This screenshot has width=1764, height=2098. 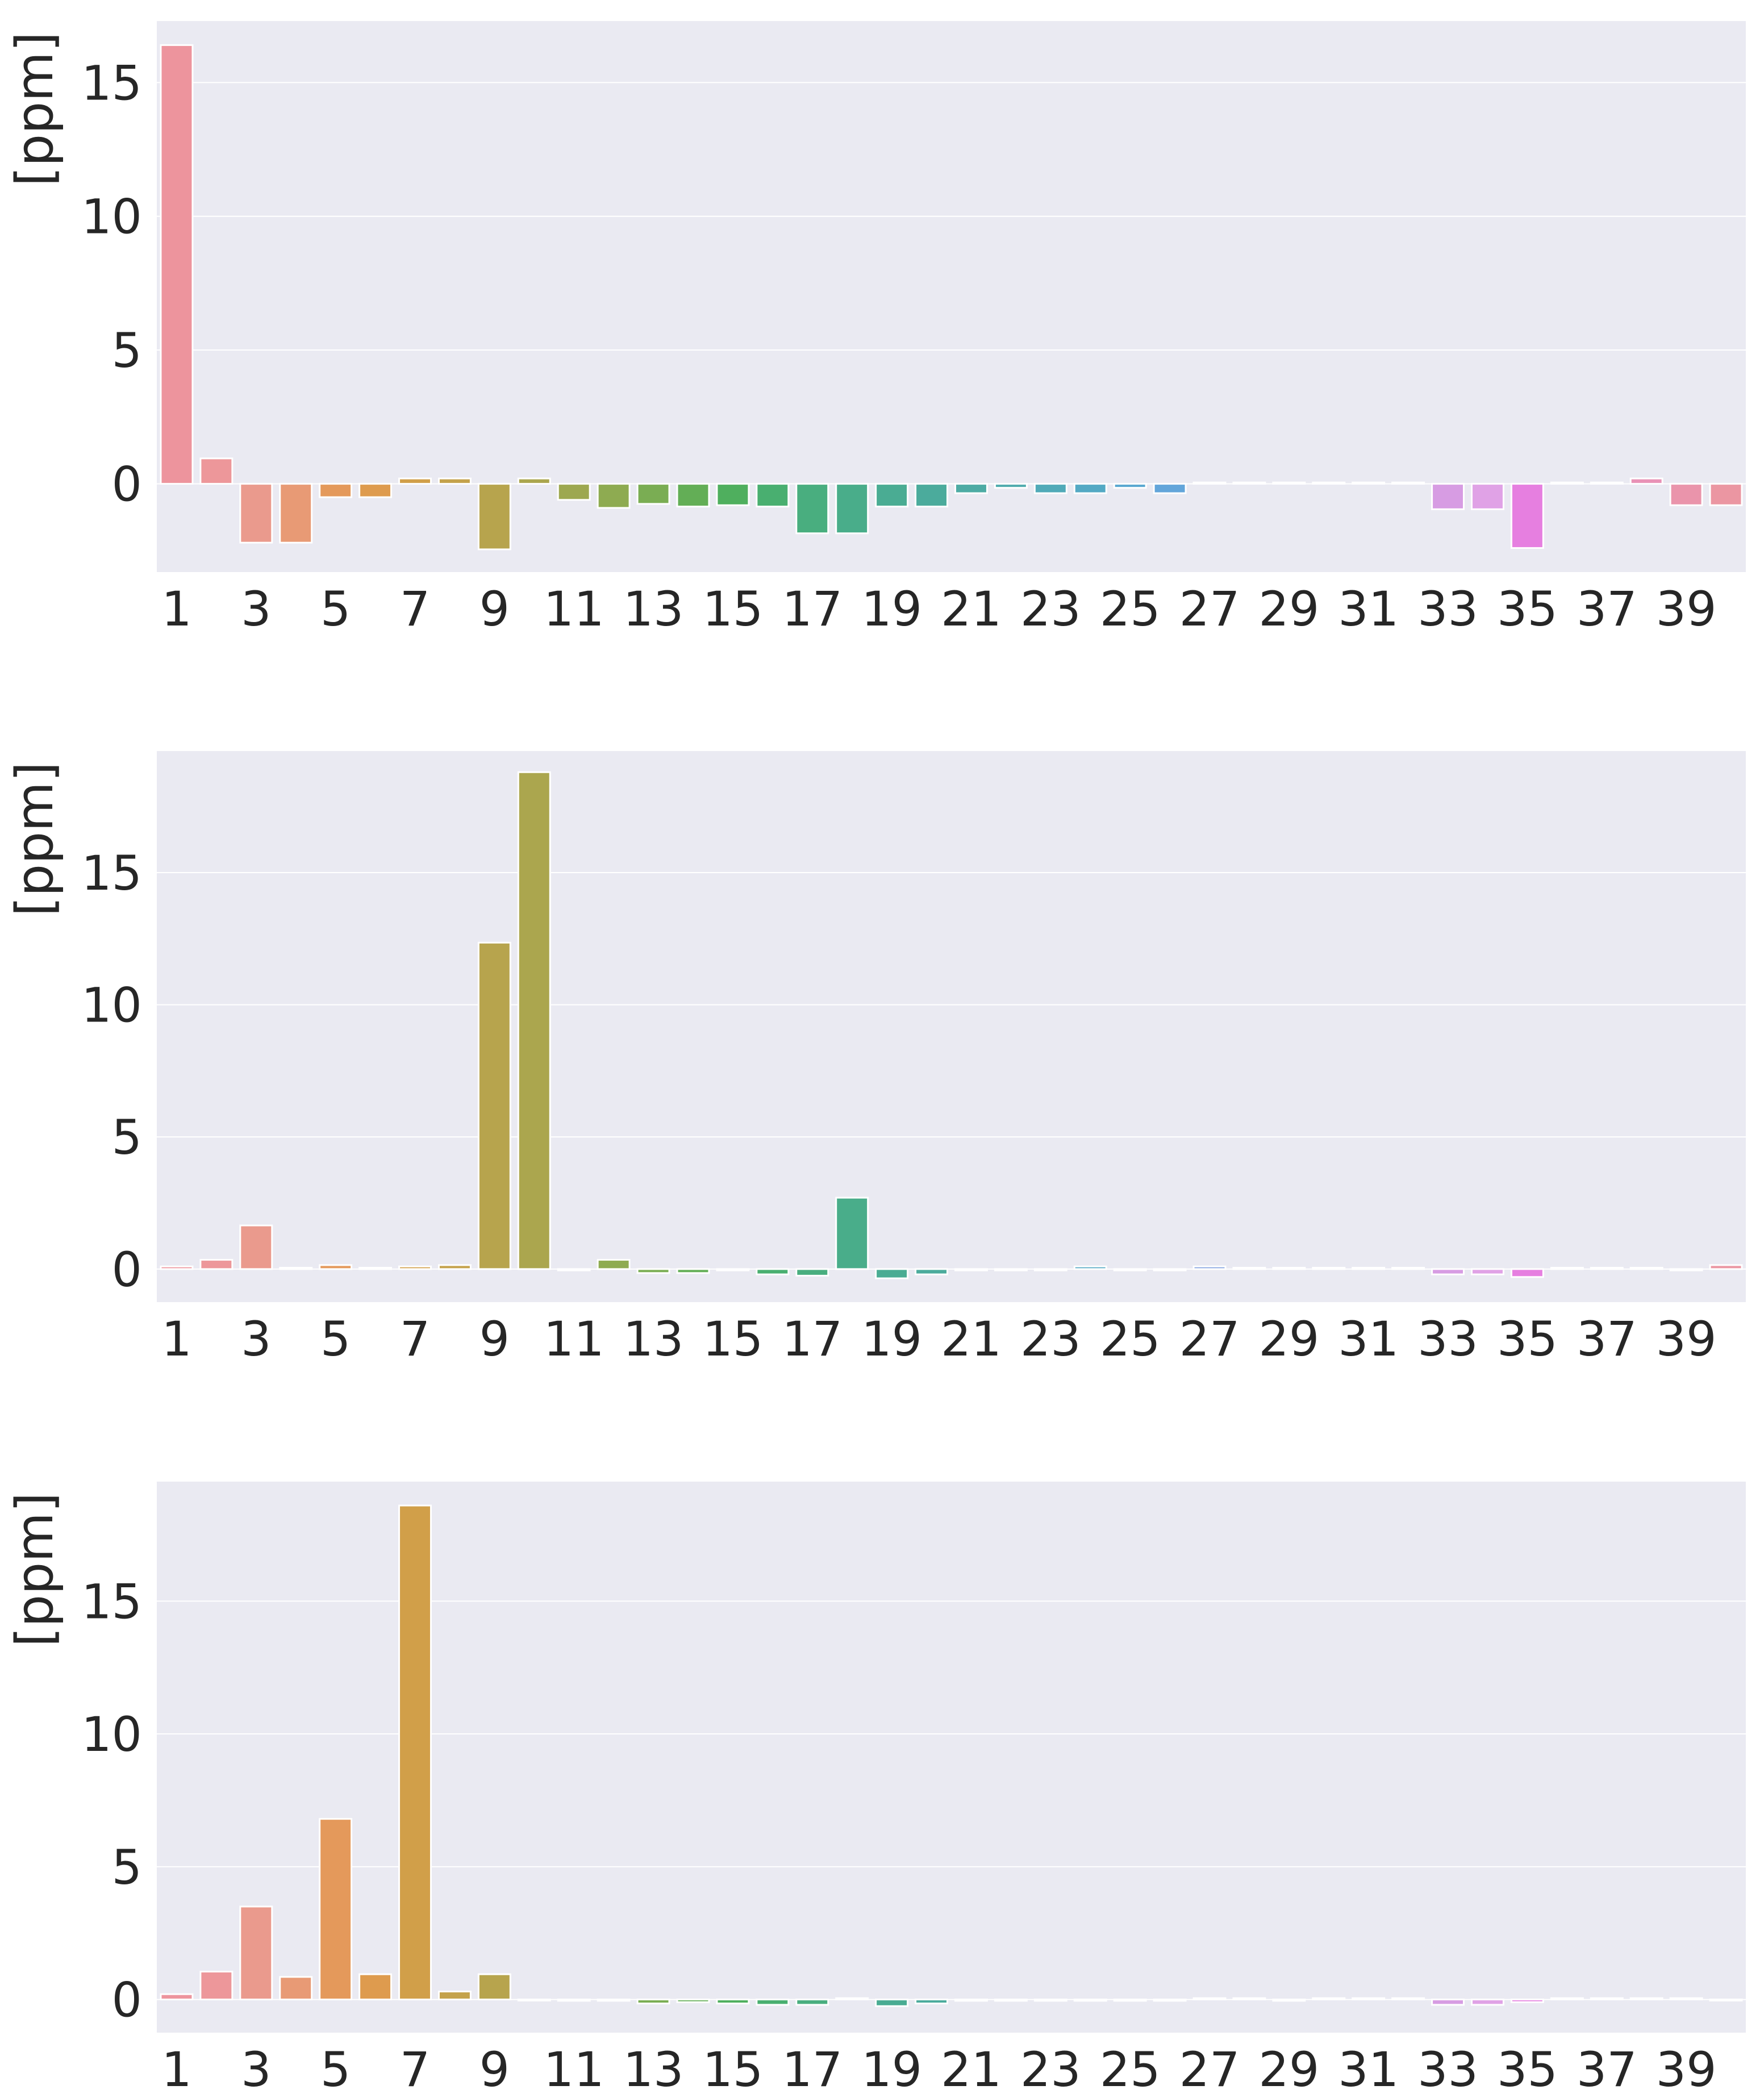 What do you see at coordinates (812, 2069) in the screenshot?
I see `x-tick-label: 17` at bounding box center [812, 2069].